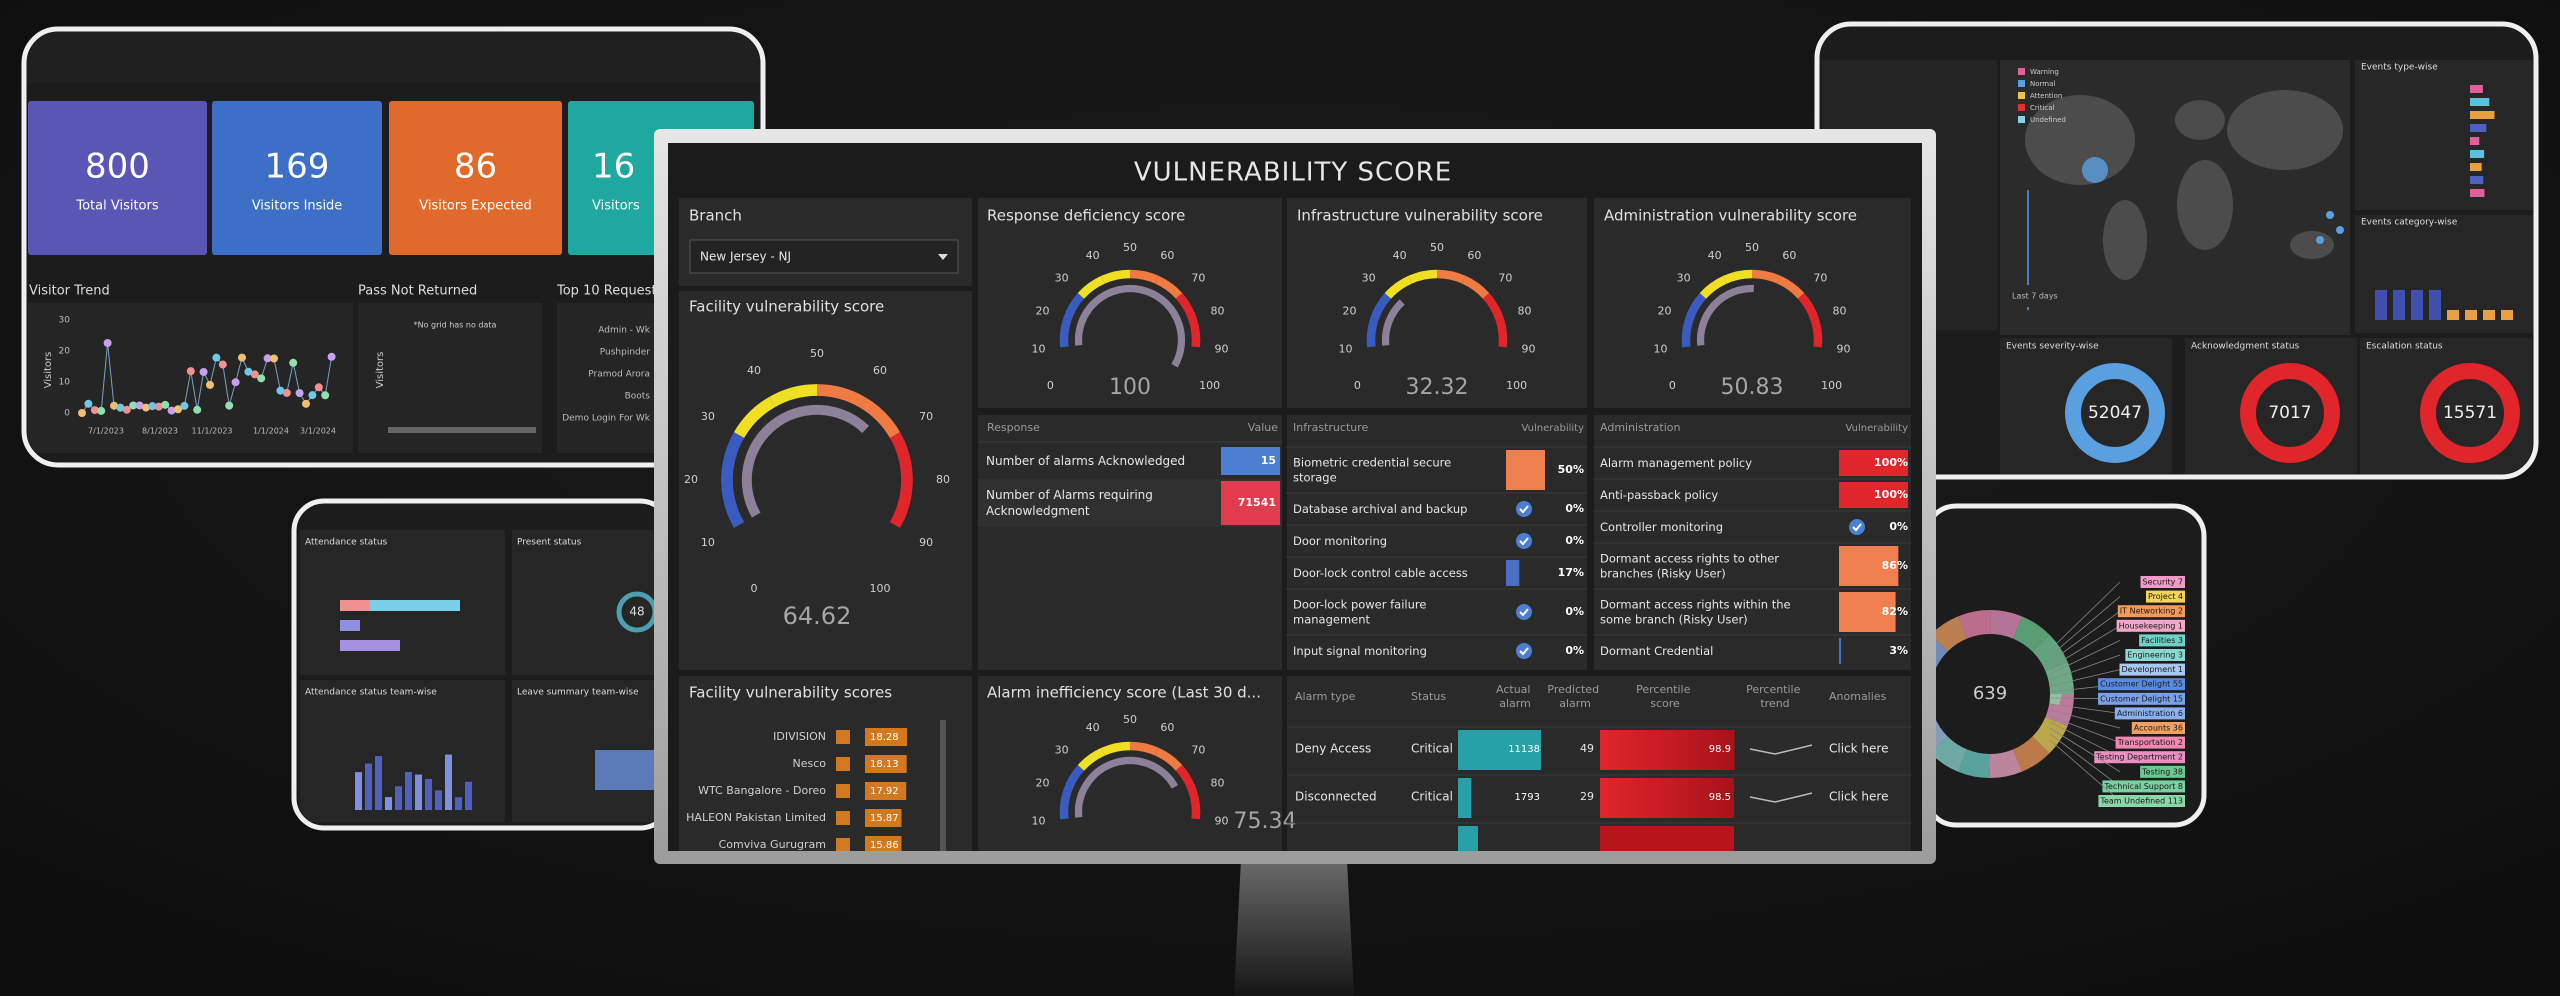 This screenshot has height=996, width=2560. I want to click on branch-dropdown, so click(824, 256).